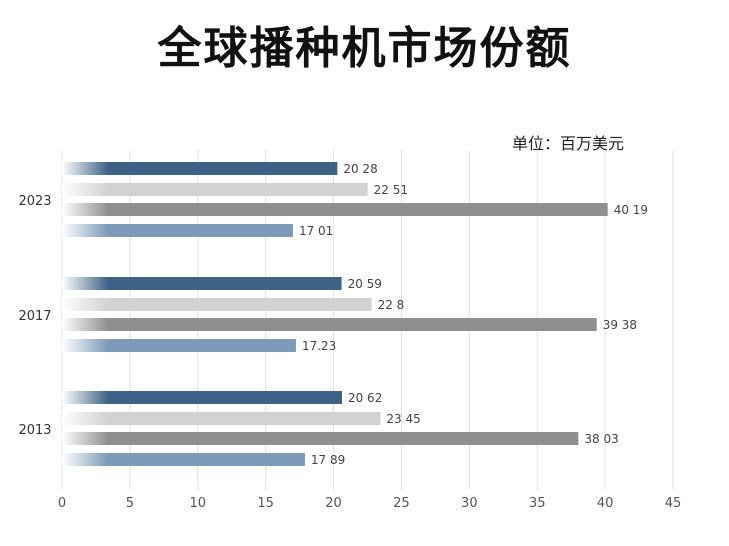 This screenshot has width=729, height=546. What do you see at coordinates (265, 503) in the screenshot?
I see `x-tick-label: 15` at bounding box center [265, 503].